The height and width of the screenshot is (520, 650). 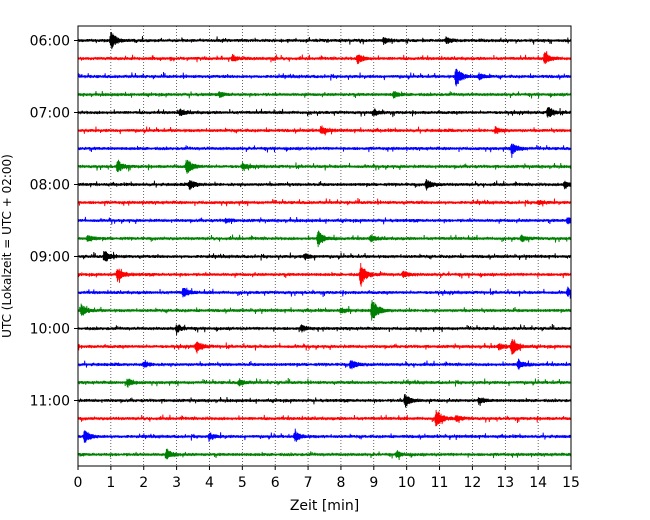 I want to click on x-tick-label: 12, so click(x=472, y=483).